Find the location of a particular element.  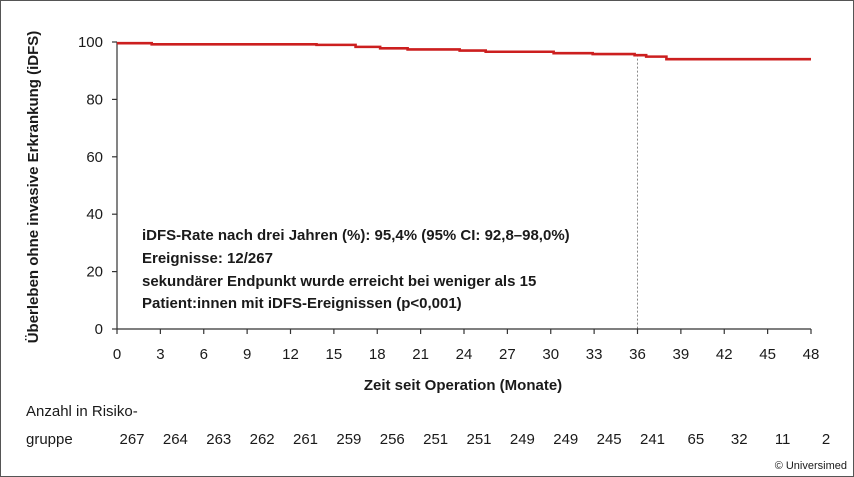

at-risk-value: 11 is located at coordinates (783, 439).